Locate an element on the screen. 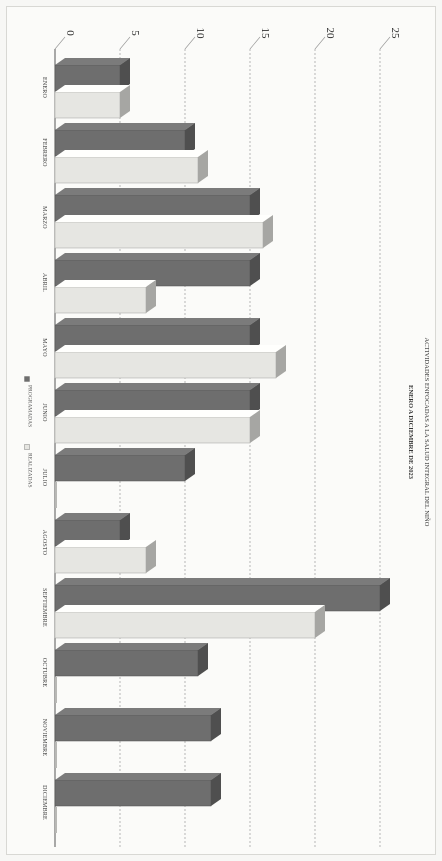 The height and width of the screenshot is (861, 442). tick-label-20: 20 is located at coordinates (330, 34).